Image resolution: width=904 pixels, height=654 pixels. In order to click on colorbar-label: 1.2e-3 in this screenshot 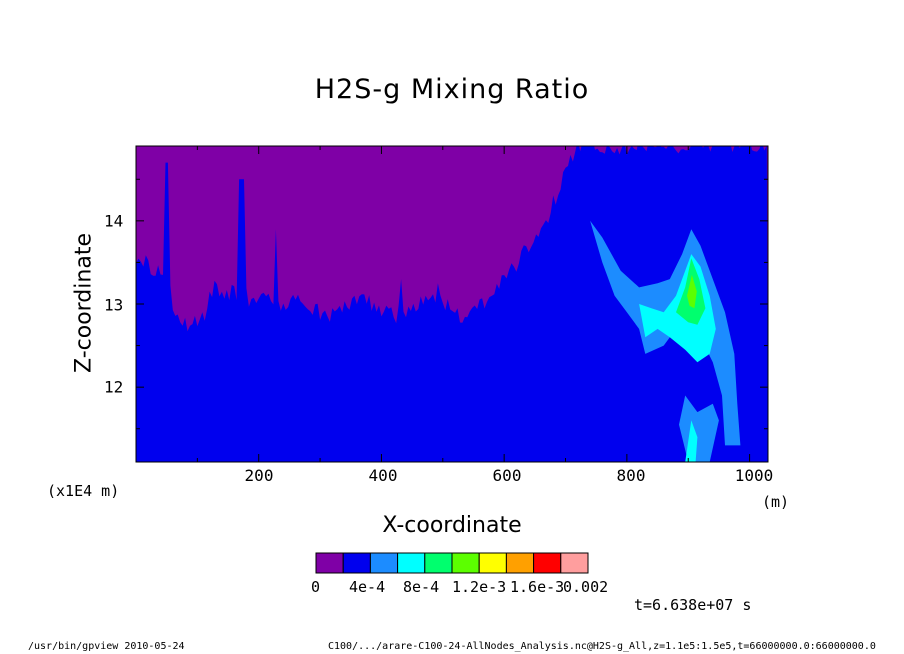, I will do `click(479, 587)`.